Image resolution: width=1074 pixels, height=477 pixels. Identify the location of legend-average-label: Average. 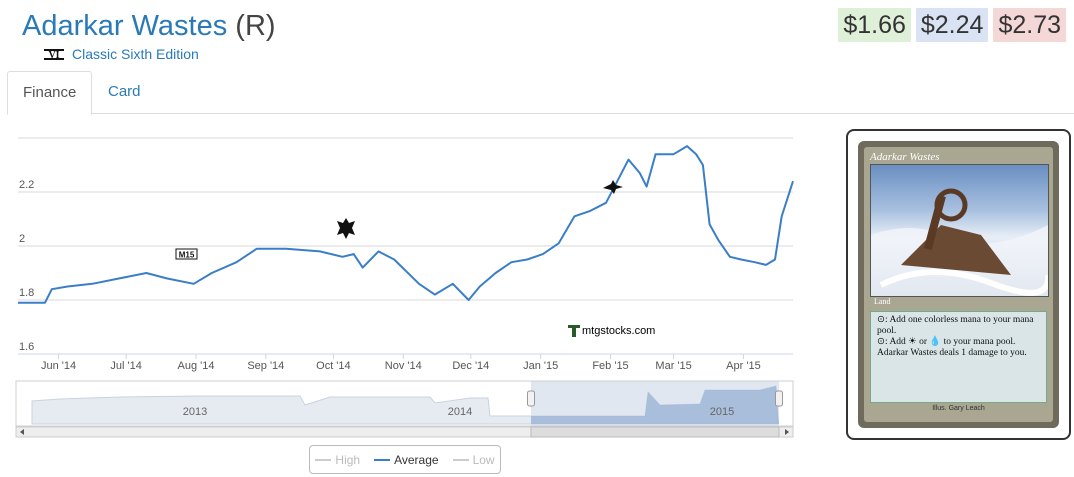
(416, 459).